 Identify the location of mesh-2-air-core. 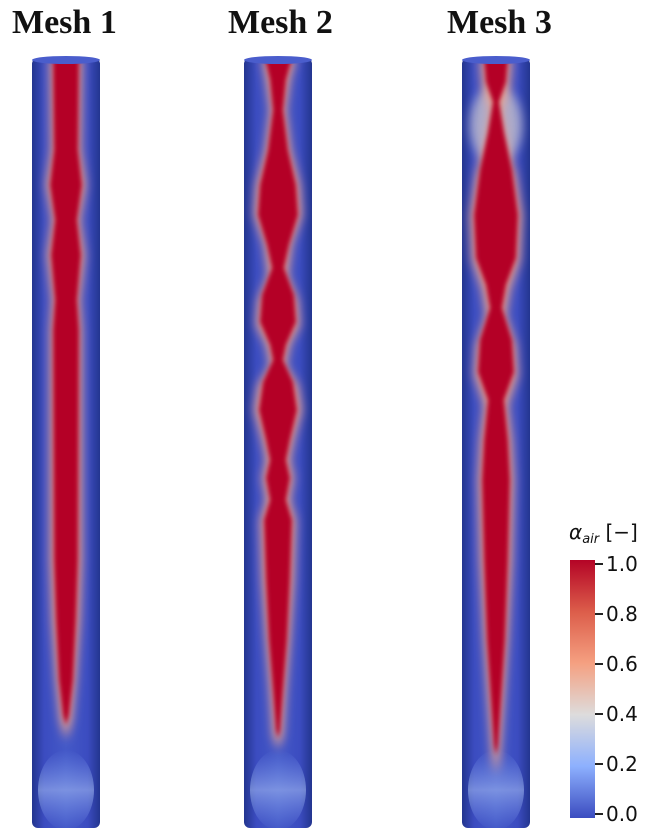
(278, 398).